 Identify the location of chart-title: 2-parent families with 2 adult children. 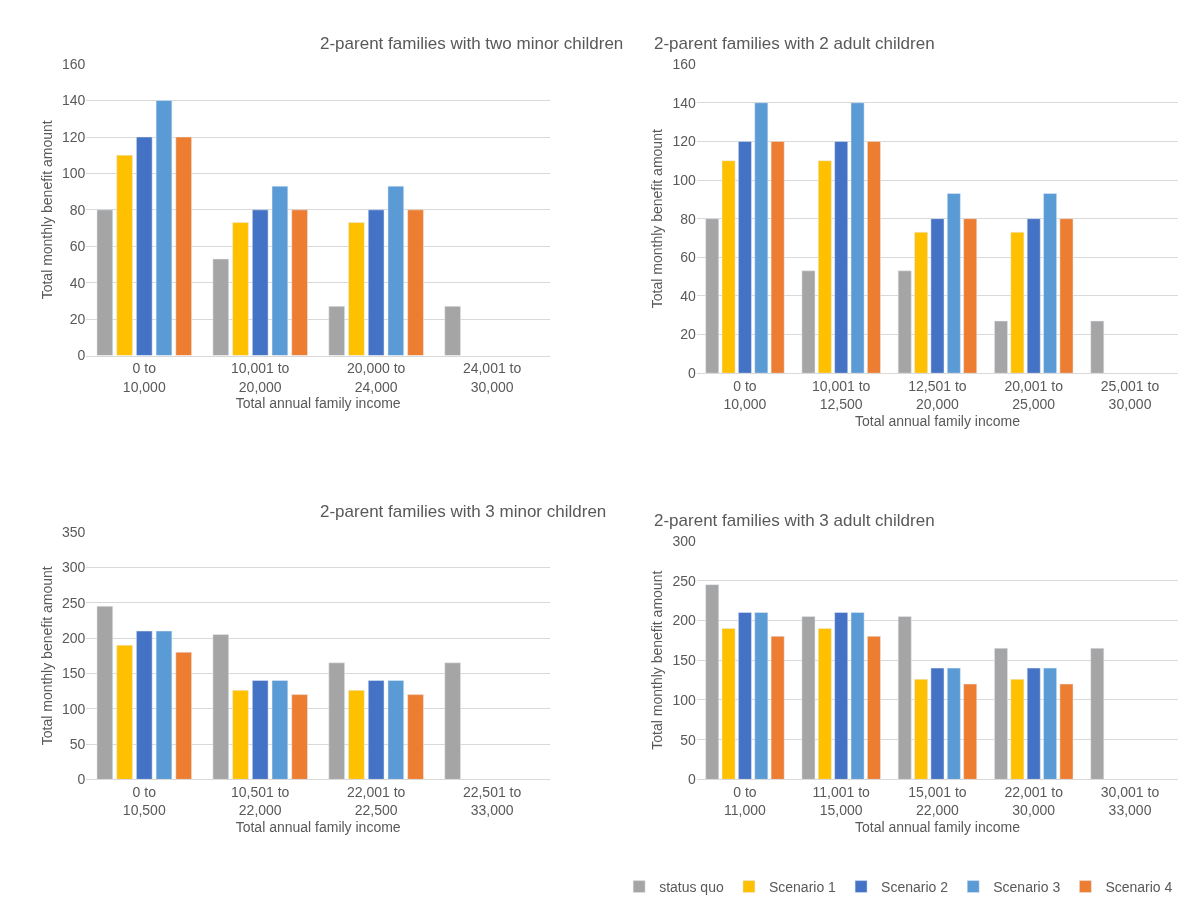
(794, 43).